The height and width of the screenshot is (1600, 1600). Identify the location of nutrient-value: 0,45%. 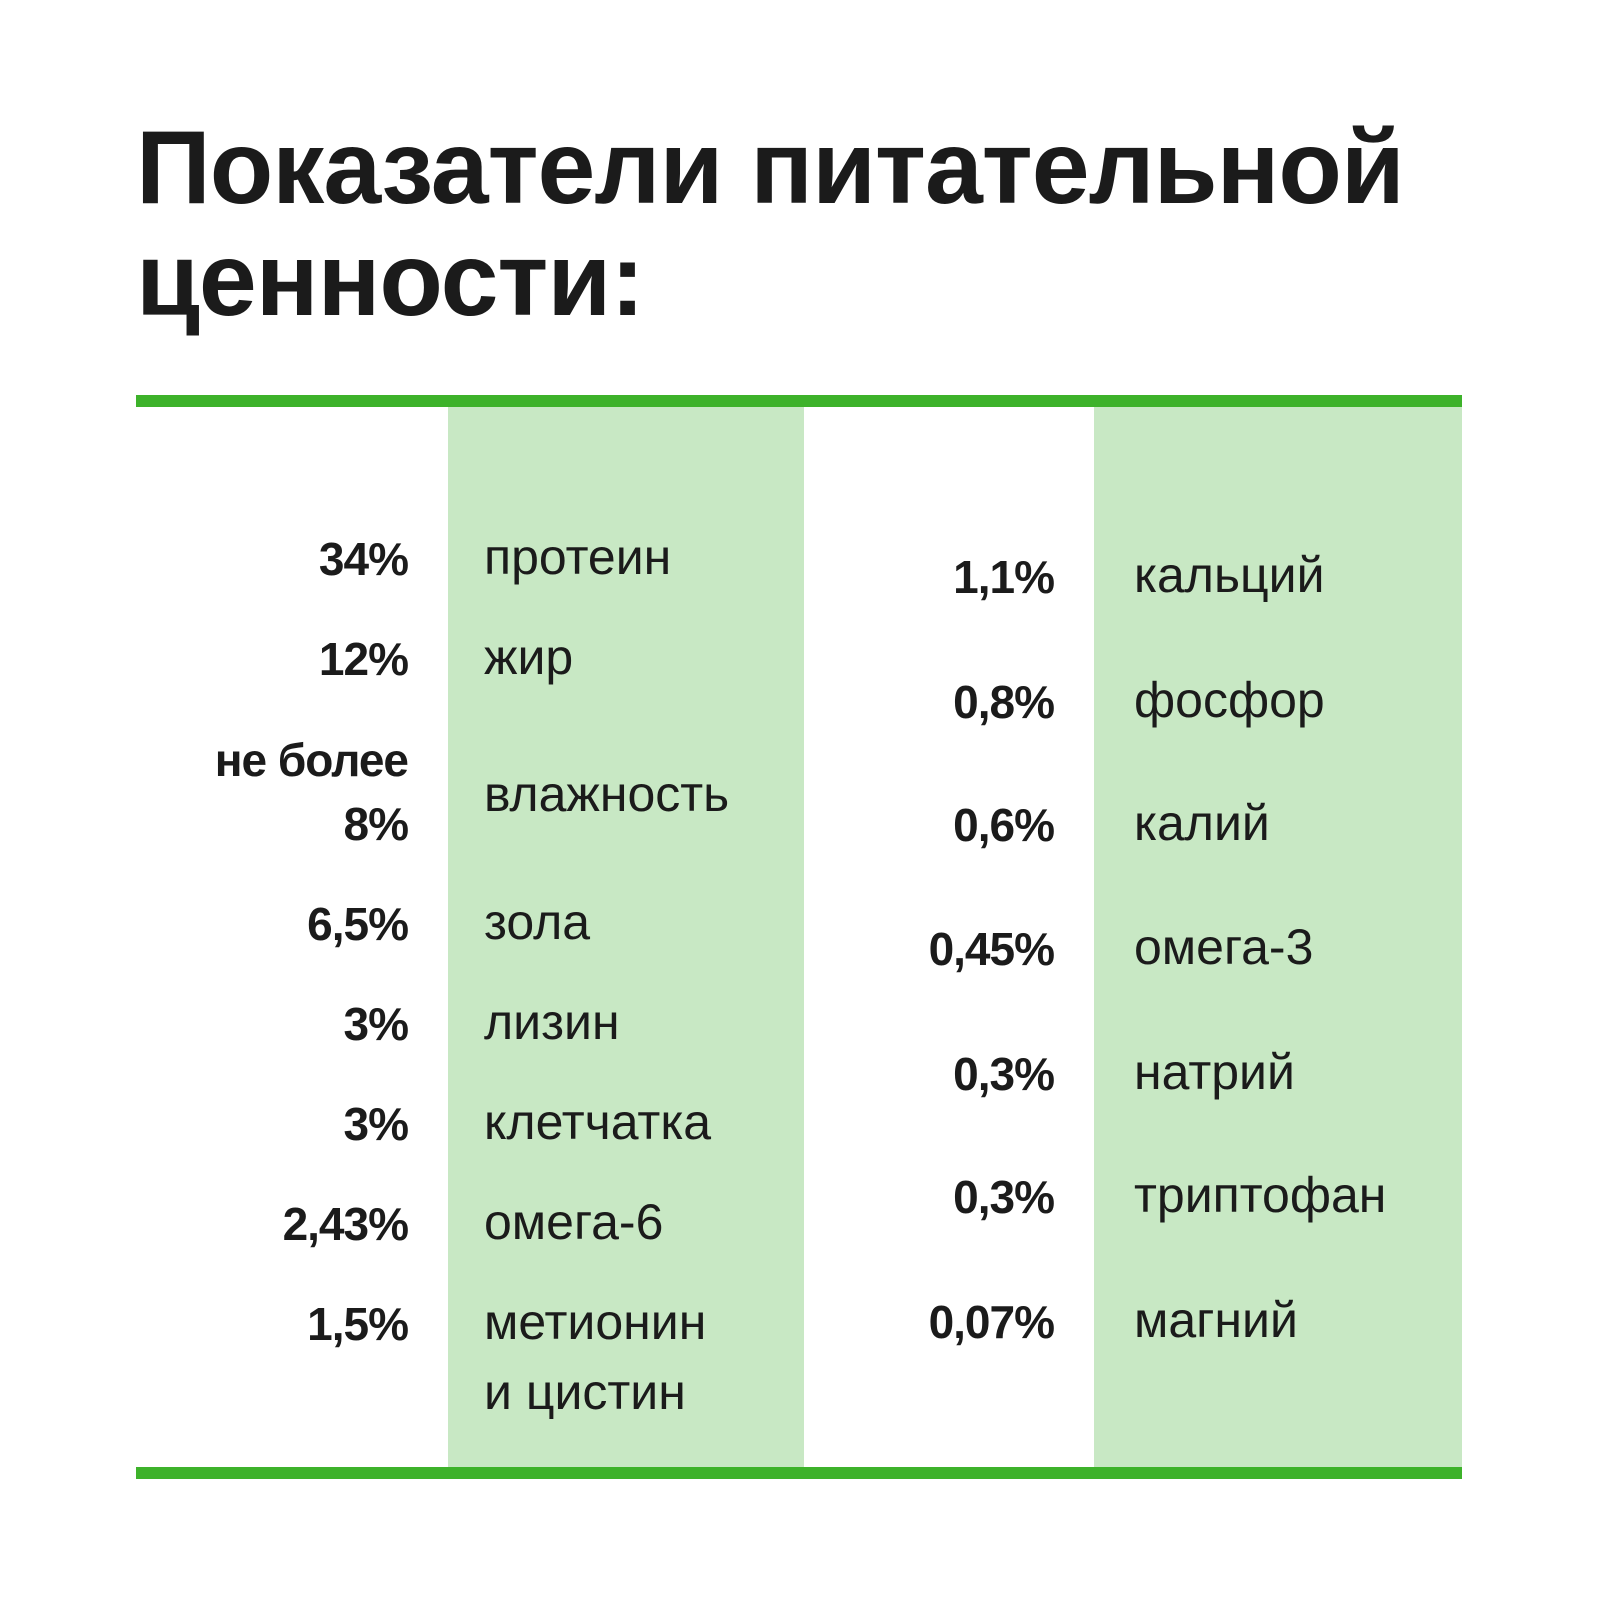
(991, 949).